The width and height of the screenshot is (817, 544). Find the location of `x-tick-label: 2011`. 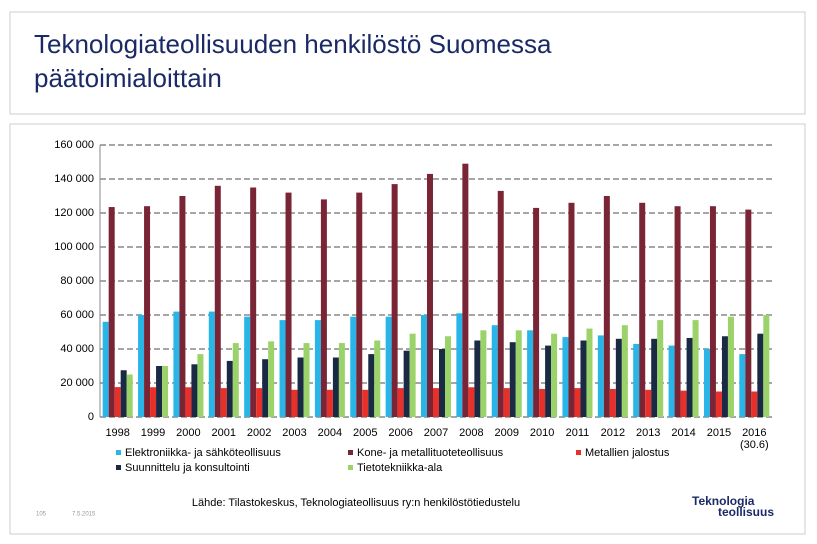

x-tick-label: 2011 is located at coordinates (578, 433).